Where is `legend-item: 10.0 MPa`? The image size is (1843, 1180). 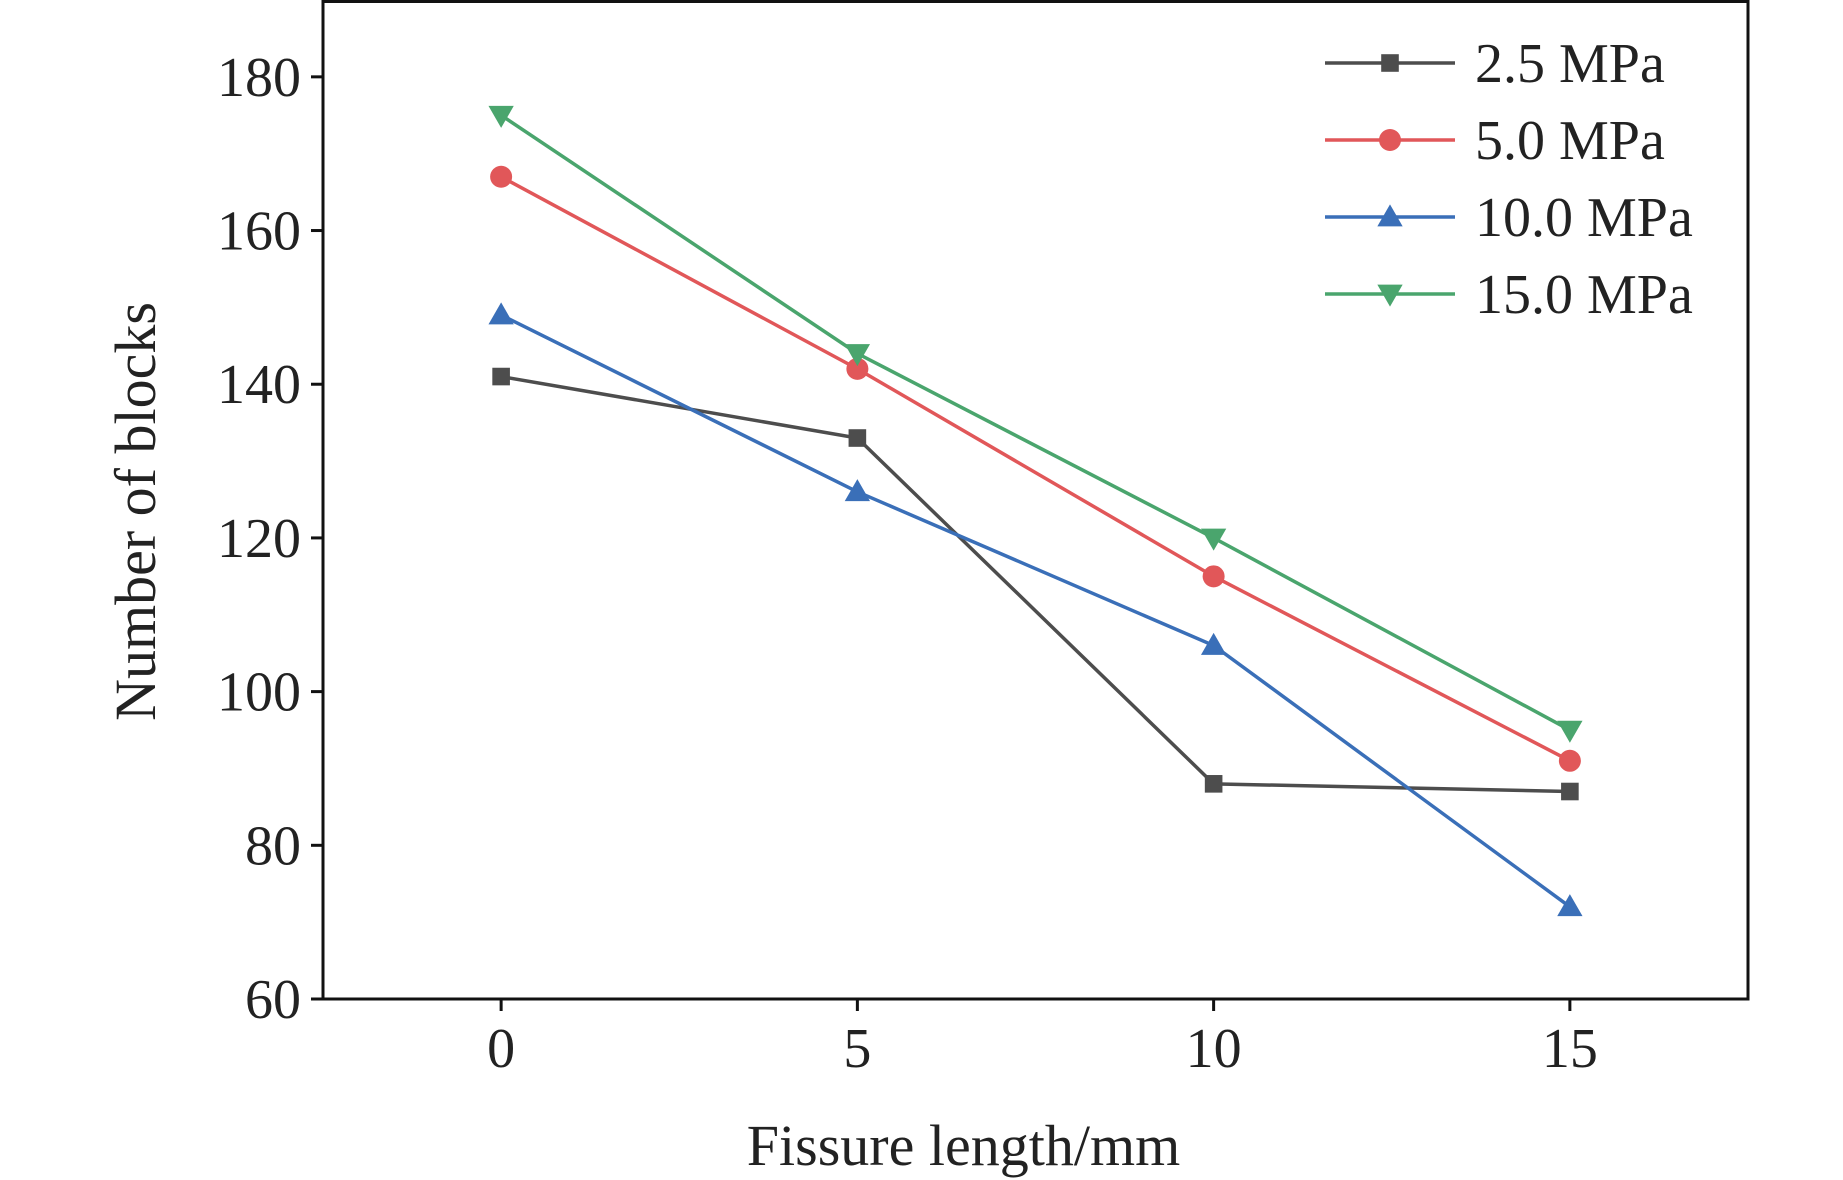 legend-item: 10.0 MPa is located at coordinates (1509, 218).